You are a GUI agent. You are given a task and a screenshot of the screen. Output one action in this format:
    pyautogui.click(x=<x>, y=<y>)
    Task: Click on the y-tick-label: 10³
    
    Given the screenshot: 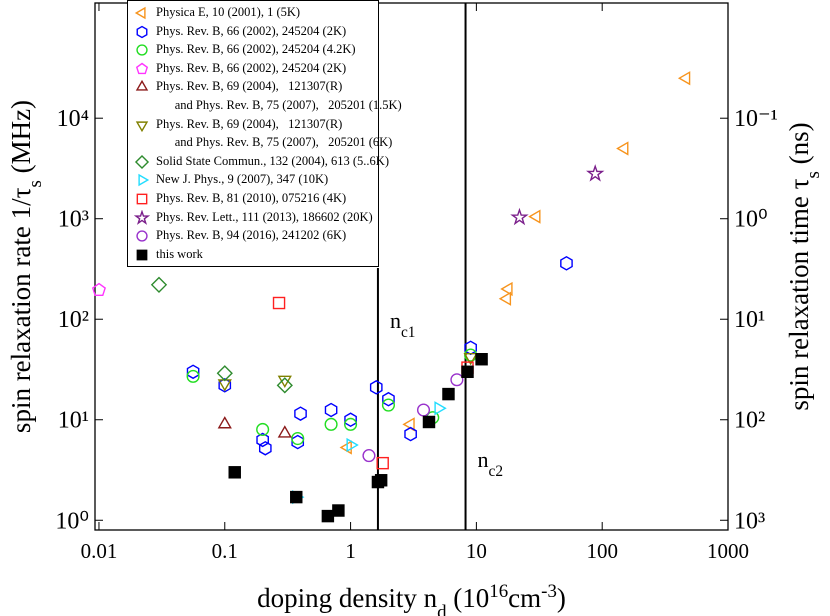 What is the action you would take?
    pyautogui.click(x=73, y=220)
    